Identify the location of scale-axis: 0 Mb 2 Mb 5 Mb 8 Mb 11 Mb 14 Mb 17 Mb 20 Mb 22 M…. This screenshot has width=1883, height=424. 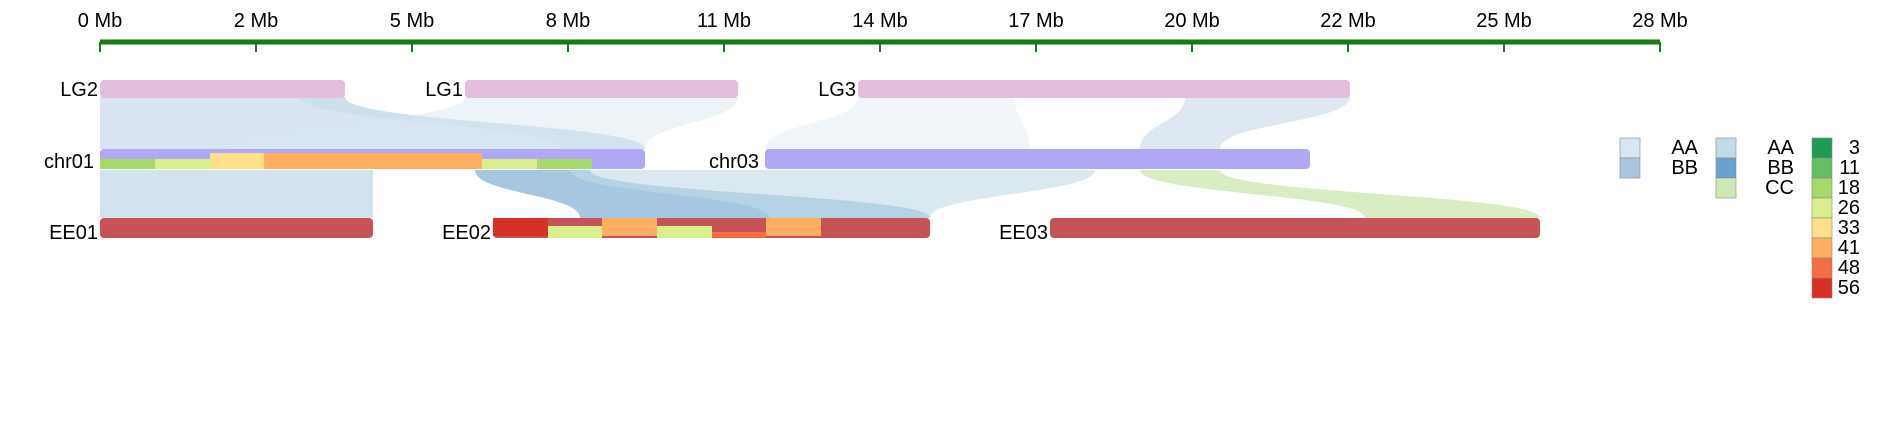
(883, 31).